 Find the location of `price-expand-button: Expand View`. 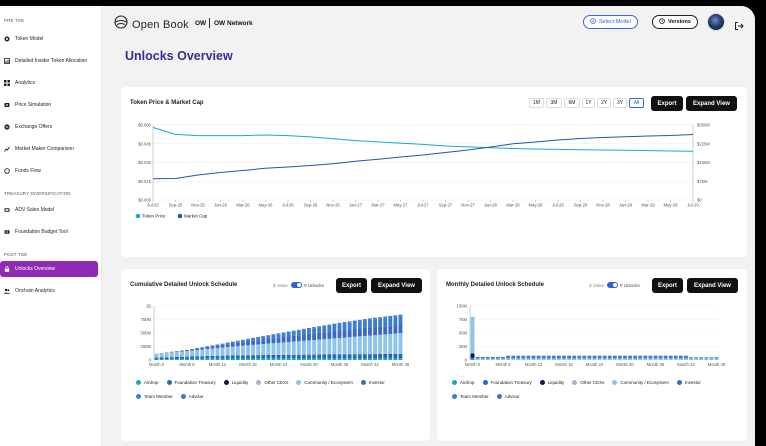

price-expand-button: Expand View is located at coordinates (711, 103).